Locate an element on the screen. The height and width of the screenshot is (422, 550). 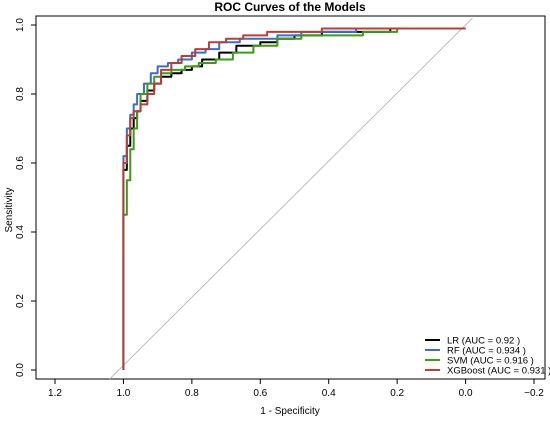
x-axis: 1.2 1.0 0.8 0.6 0.4 0.2 0.0 −0.2 is located at coordinates (296, 389).